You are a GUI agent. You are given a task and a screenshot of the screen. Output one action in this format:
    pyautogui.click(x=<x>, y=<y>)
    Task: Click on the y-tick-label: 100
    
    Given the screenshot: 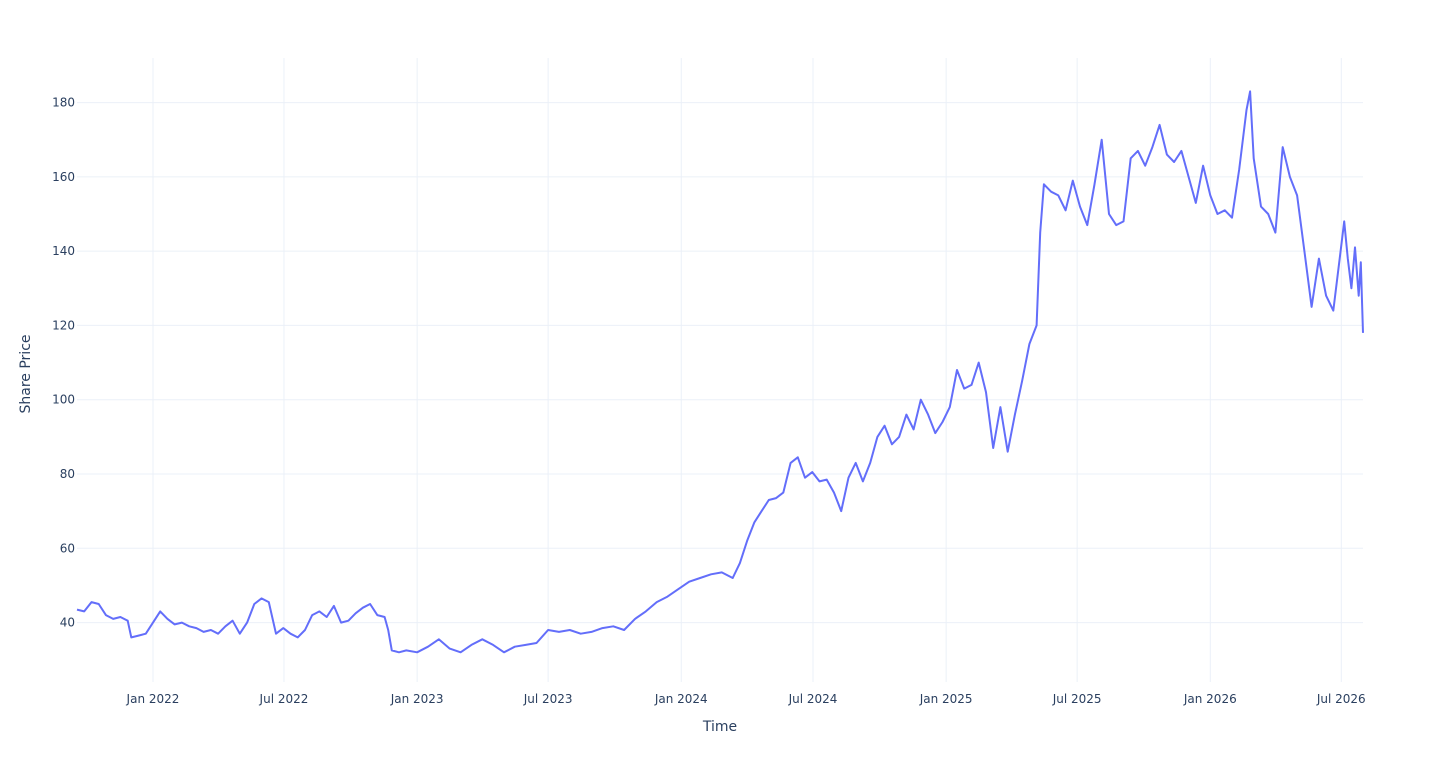 What is the action you would take?
    pyautogui.click(x=63, y=400)
    